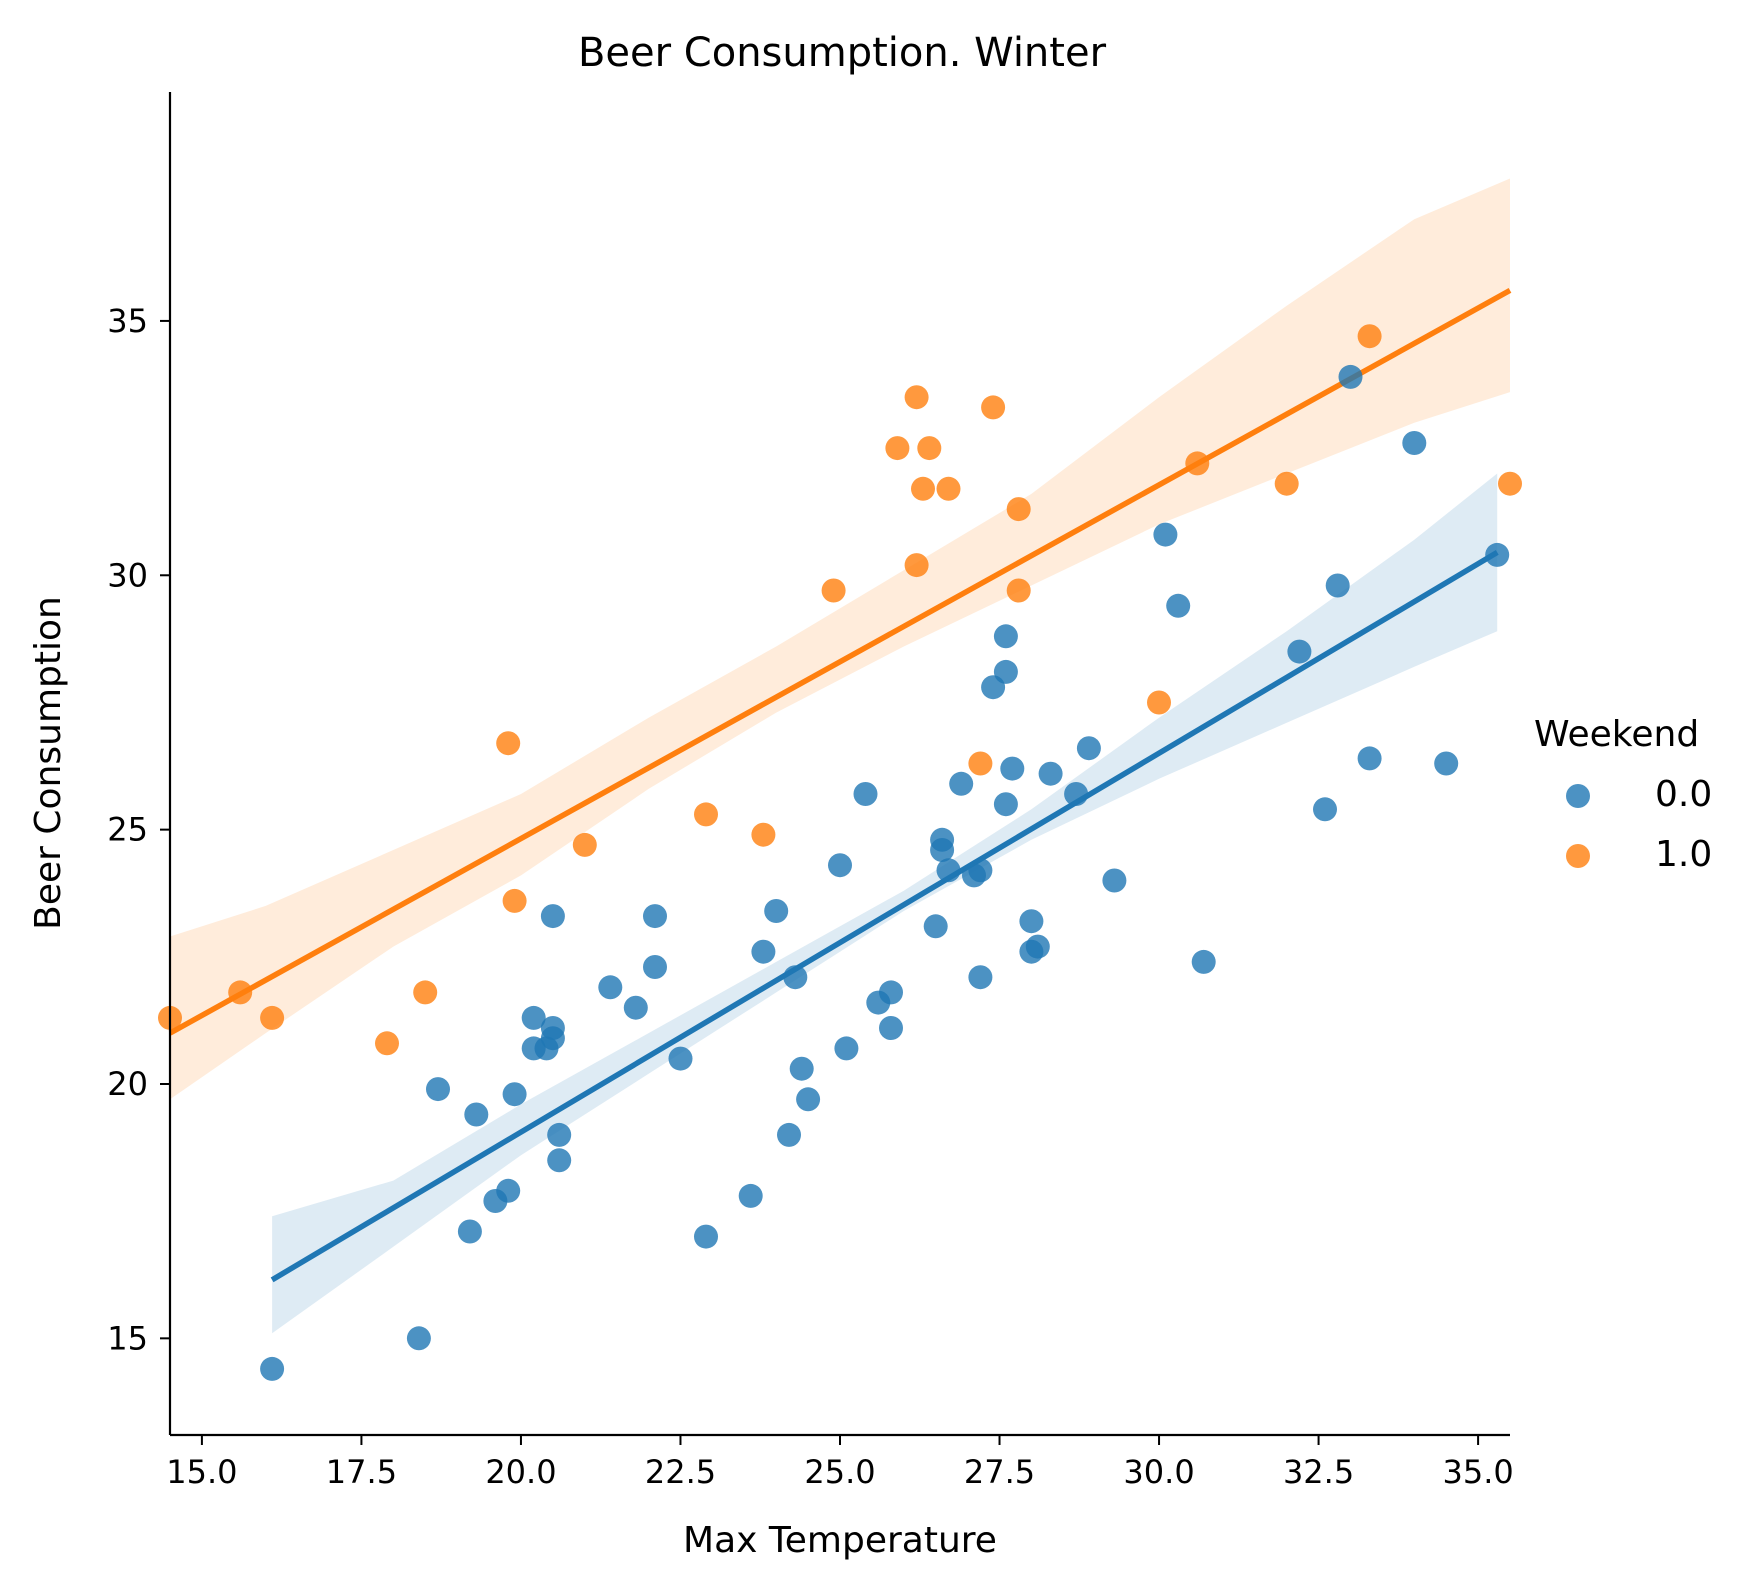 This screenshot has height=1588, width=1755. Describe the element at coordinates (127, 321) in the screenshot. I see `y-tick-label: 35` at that location.